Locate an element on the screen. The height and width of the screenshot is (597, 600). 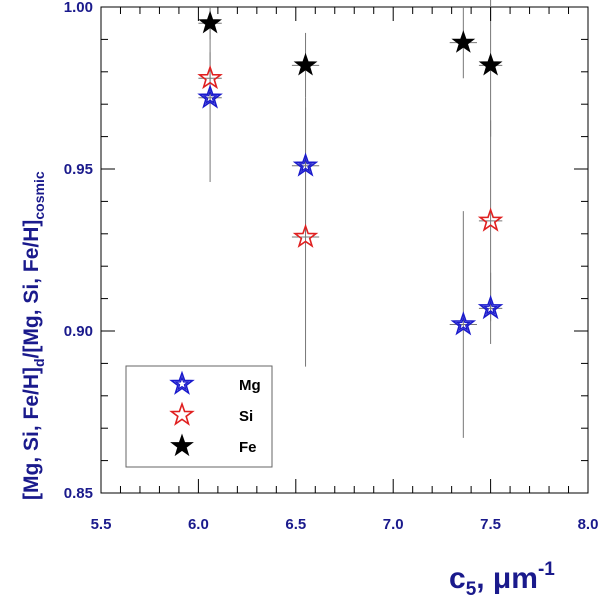
x-axis-title-rest: , μm is located at coordinates (507, 578).